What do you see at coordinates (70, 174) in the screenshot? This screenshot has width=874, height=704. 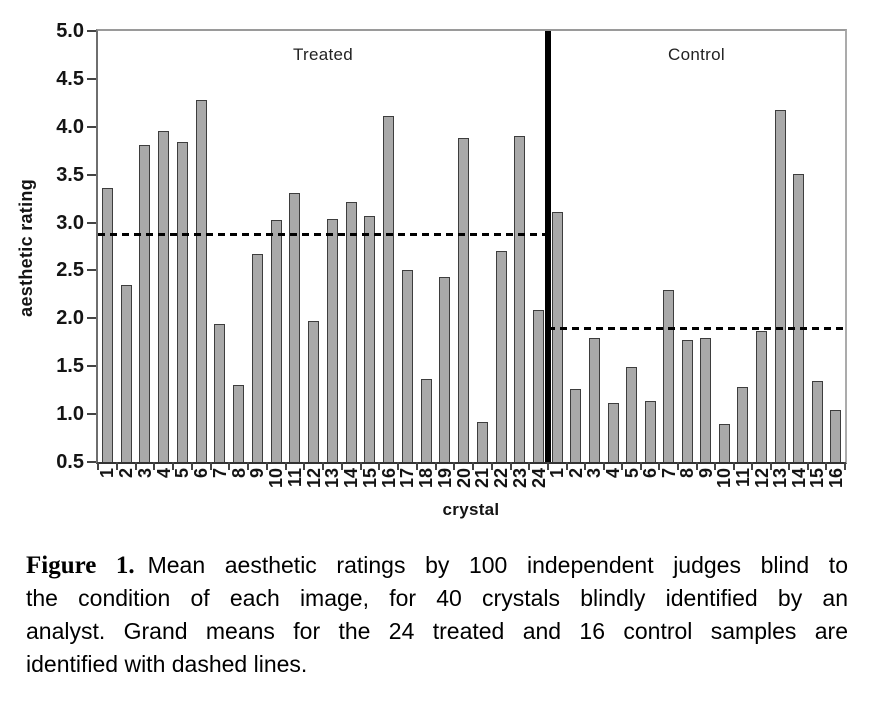 I see `y-tick-label: 3.5` at bounding box center [70, 174].